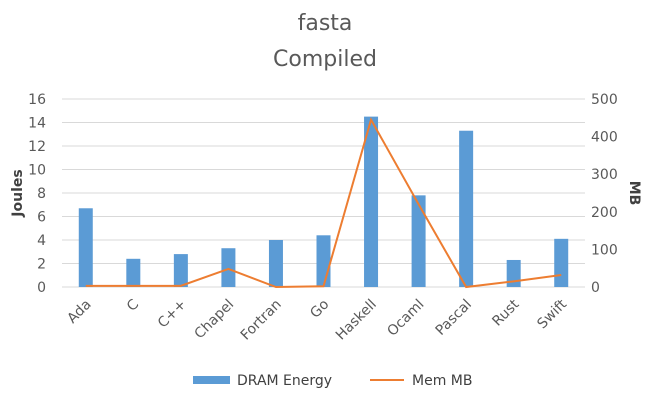 This screenshot has width=651, height=405. Describe the element at coordinates (37, 100) in the screenshot. I see `y-tick-label: 16` at that location.